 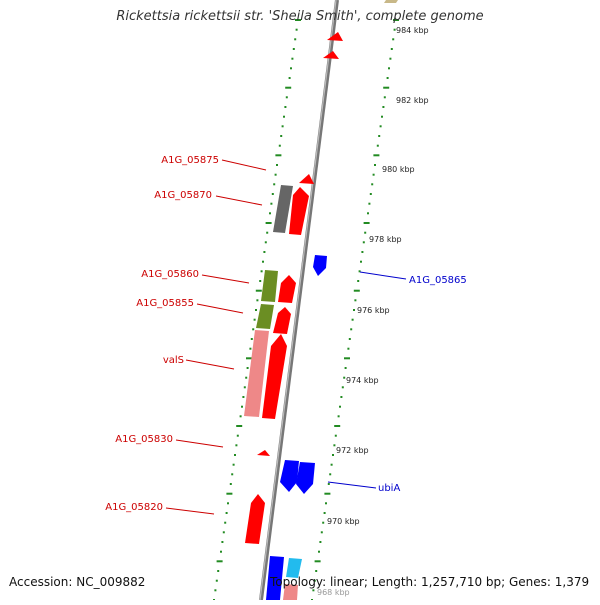 I want to click on gene-label-a1g-05875: A1G_05875, so click(x=190, y=160).